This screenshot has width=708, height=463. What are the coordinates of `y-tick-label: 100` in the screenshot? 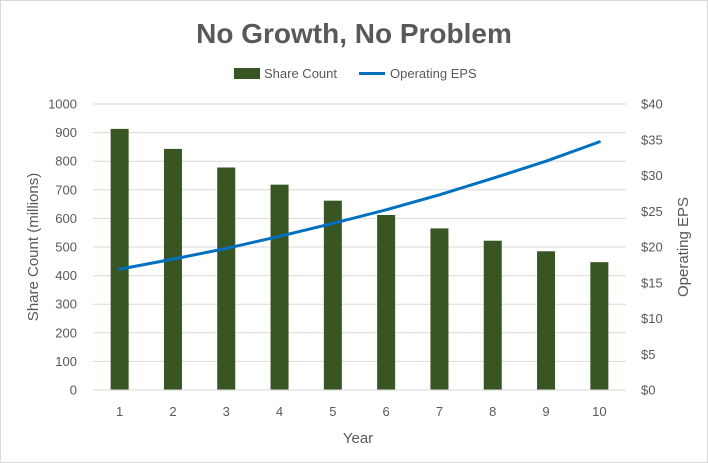 It's located at (66, 361).